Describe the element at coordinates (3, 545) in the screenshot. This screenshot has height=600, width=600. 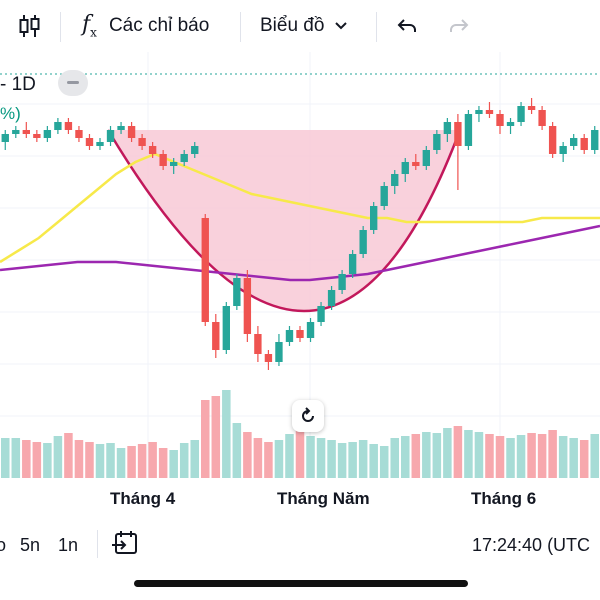
I see `range-button-partial: o` at that location.